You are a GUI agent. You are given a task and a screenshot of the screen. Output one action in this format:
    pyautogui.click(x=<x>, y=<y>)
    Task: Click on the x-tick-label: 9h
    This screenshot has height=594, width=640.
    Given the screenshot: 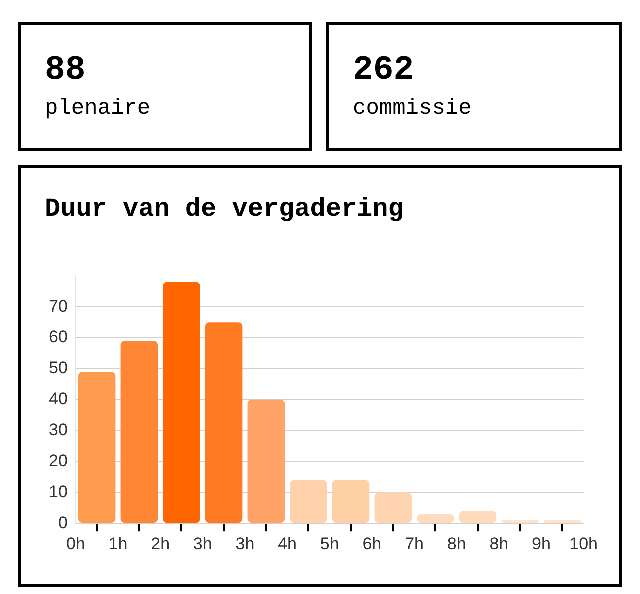 What is the action you would take?
    pyautogui.click(x=541, y=544)
    